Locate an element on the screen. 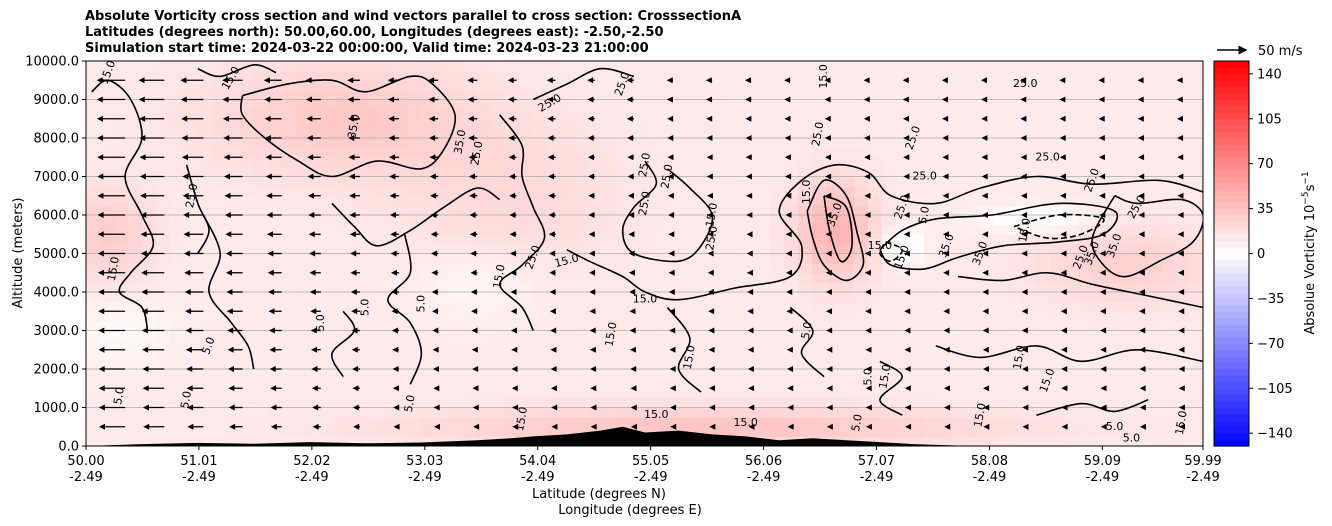 This screenshot has width=1332, height=526. y-tick-label: 10000.0 is located at coordinates (52, 62).